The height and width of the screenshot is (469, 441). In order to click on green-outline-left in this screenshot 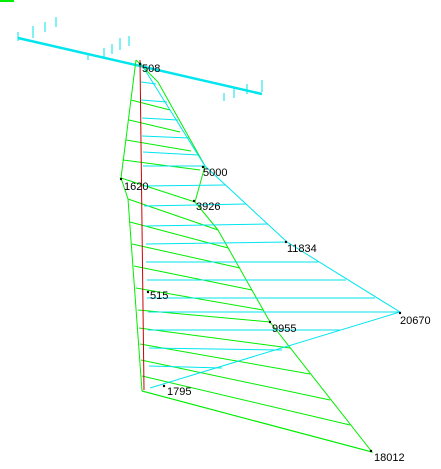, I will do `click(131, 225)`.